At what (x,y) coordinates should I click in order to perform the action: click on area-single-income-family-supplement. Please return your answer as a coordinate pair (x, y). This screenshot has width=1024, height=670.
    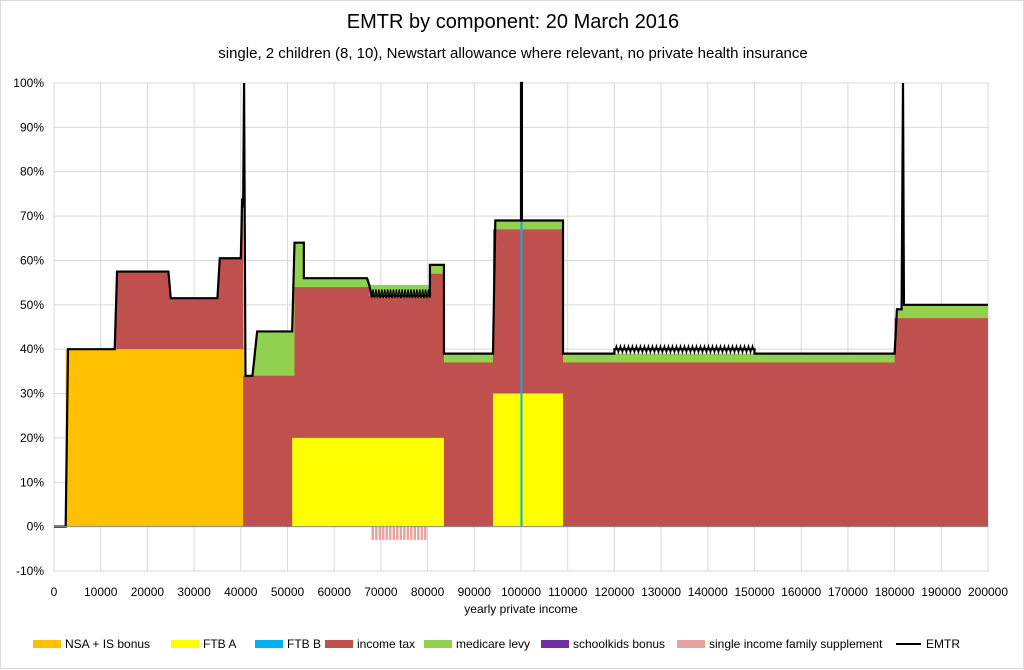
    Looking at the image, I should click on (399, 533).